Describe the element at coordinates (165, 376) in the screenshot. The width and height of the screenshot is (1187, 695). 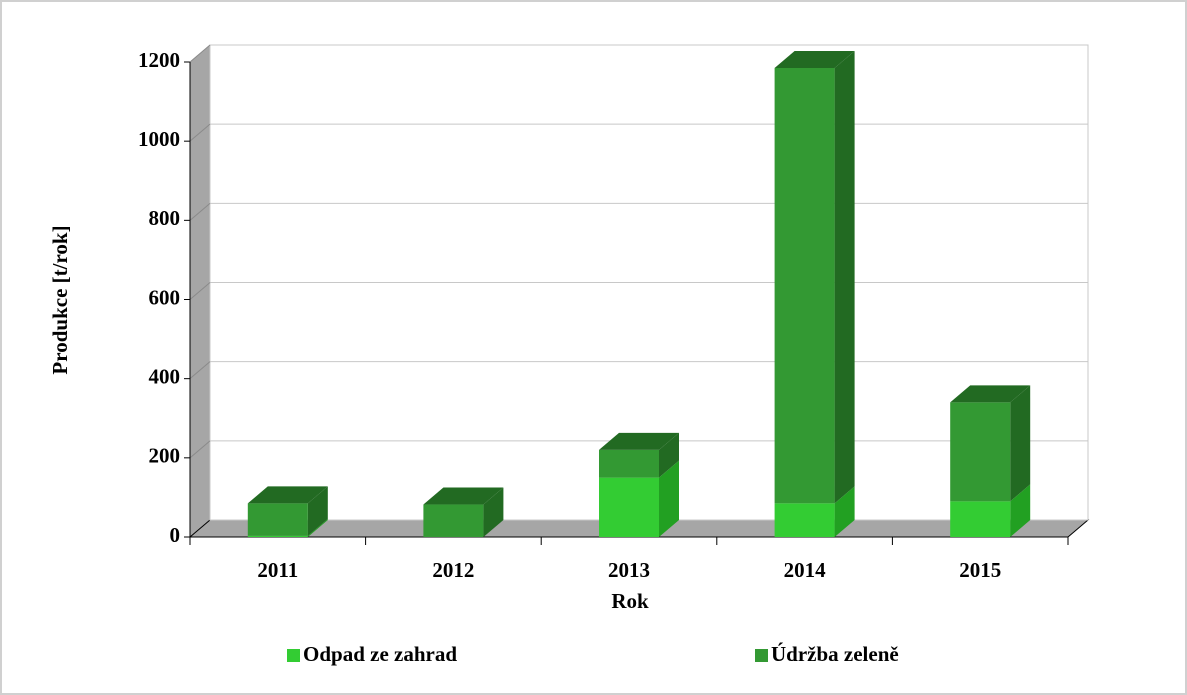
I see `y-tick-label: 400` at that location.